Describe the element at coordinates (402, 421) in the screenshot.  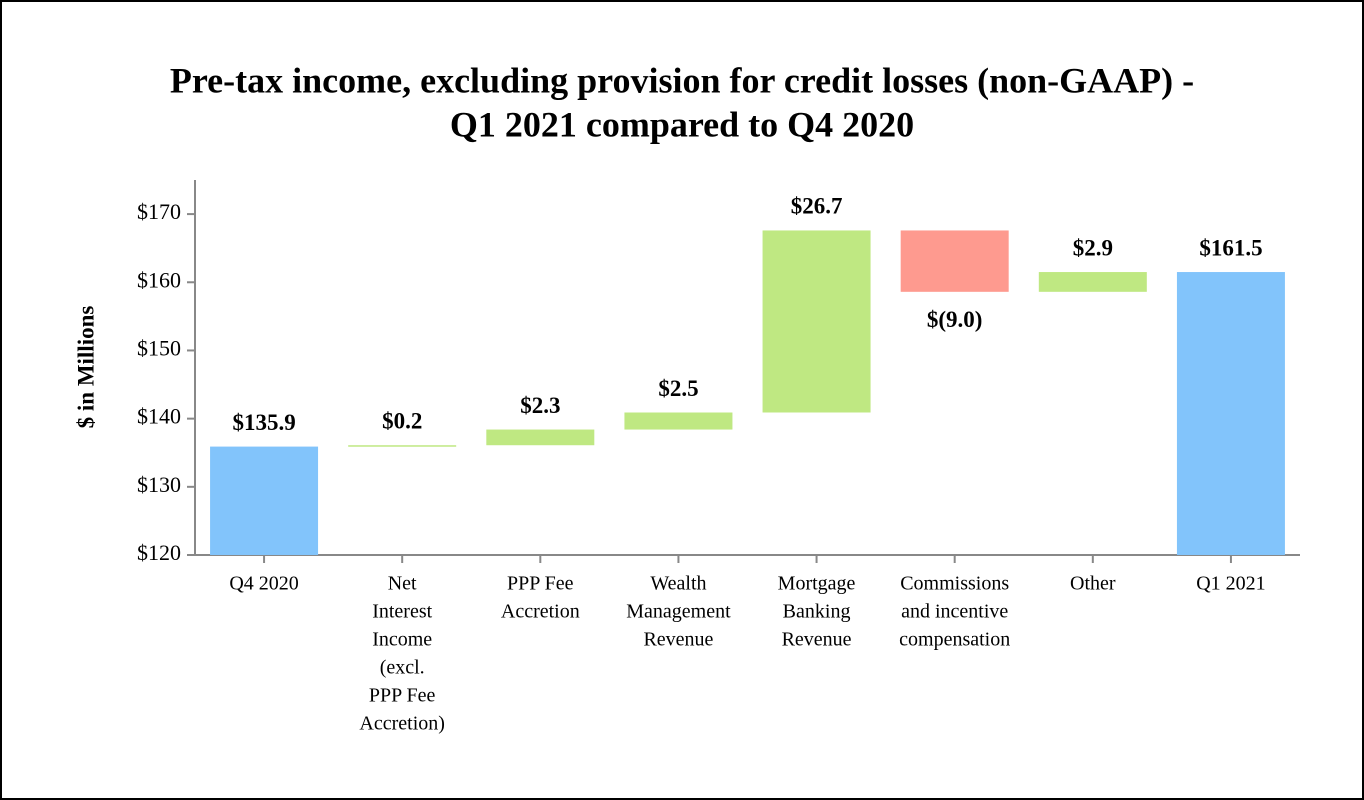
I see `value-label: $0.2` at that location.